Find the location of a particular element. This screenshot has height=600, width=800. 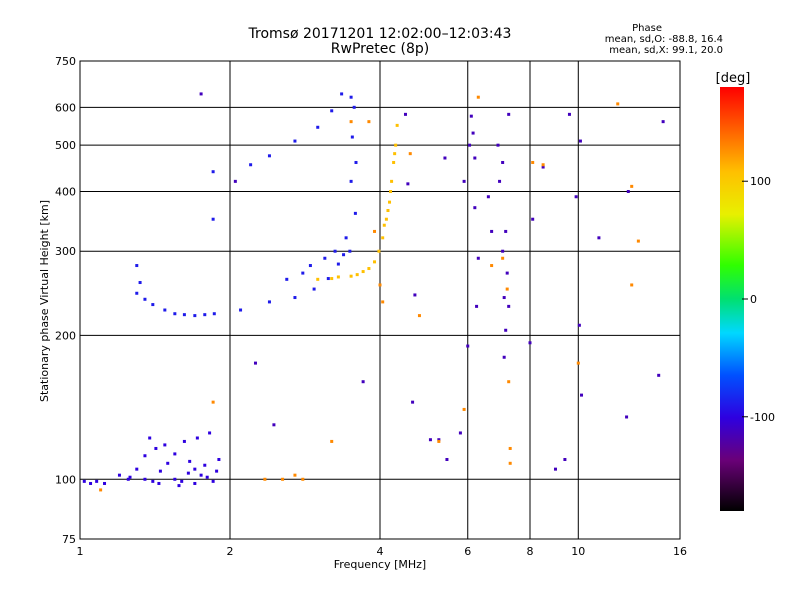

y-tick-label: 750 is located at coordinates (65, 61).